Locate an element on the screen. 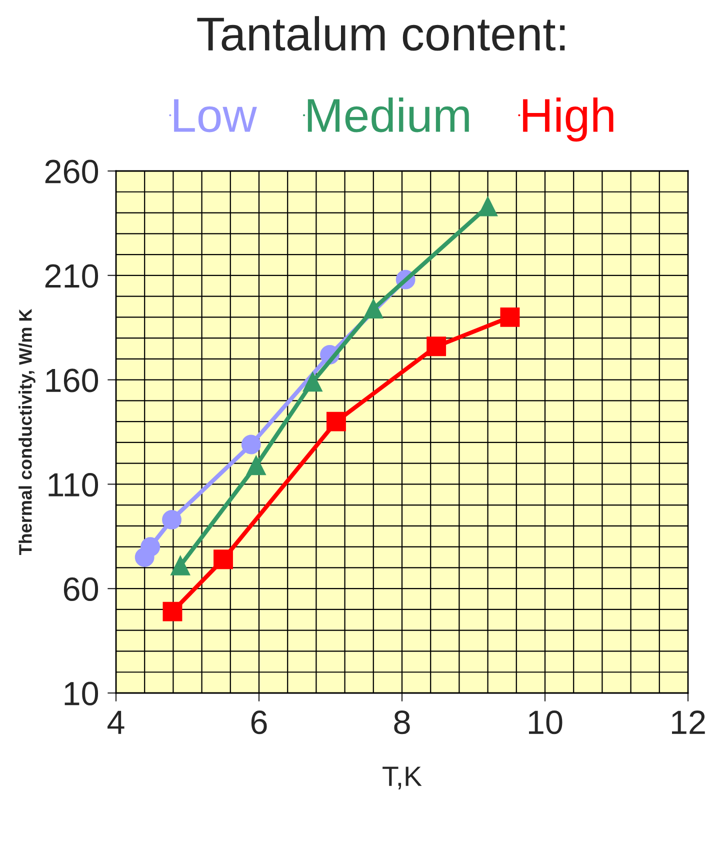 The image size is (715, 847). y-tick-label: 160 is located at coordinates (72, 380).